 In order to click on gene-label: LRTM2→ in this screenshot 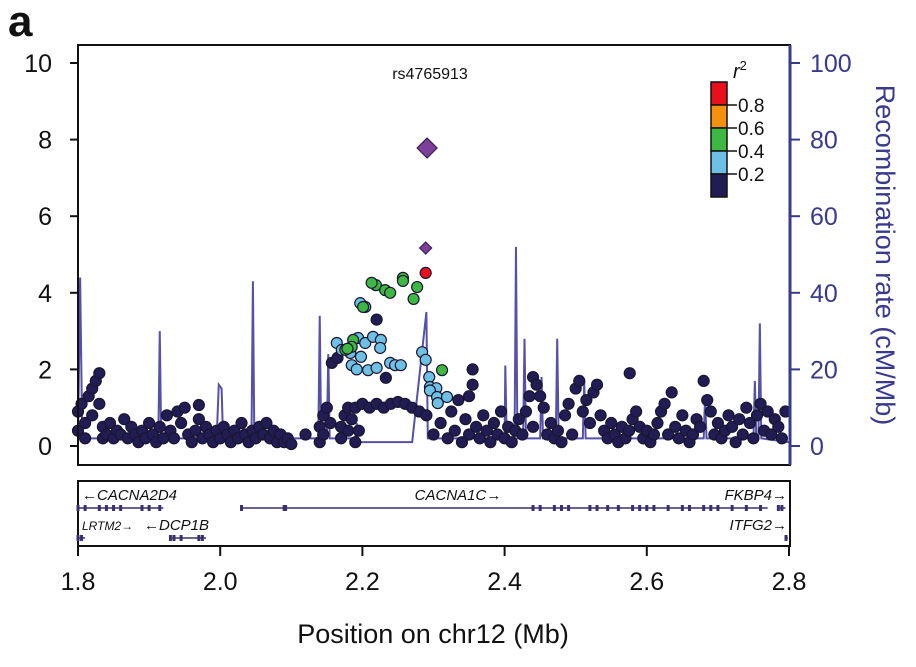, I will do `click(107, 526)`.